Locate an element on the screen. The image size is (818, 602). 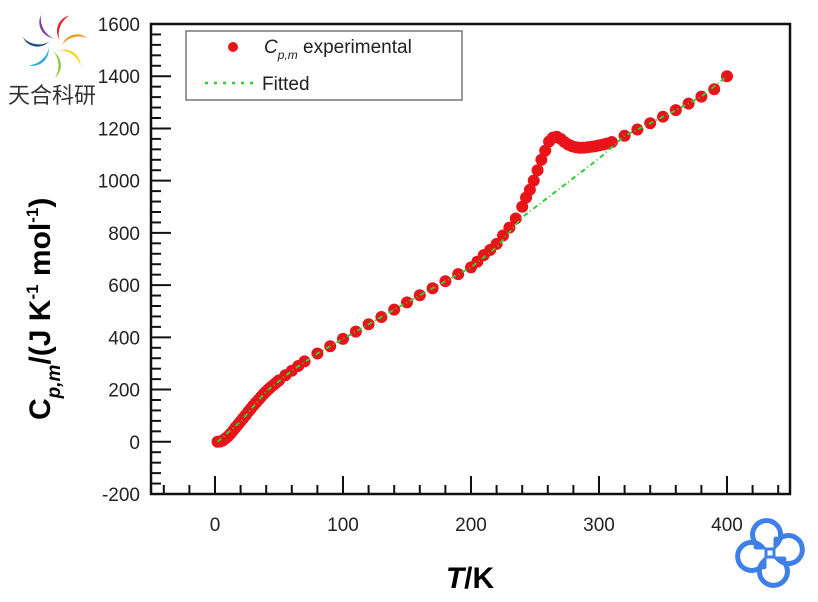
y-tick-label: 600 is located at coordinates (124, 286).